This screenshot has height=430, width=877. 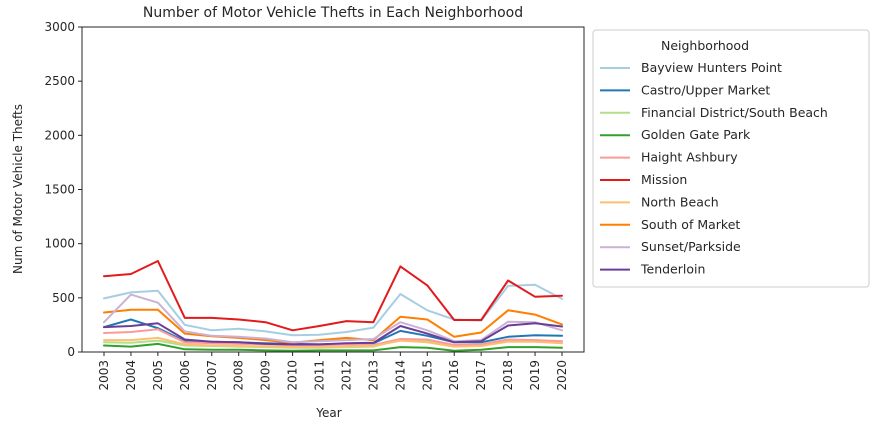 What do you see at coordinates (212, 375) in the screenshot?
I see `x-tick-label: 2007` at bounding box center [212, 375].